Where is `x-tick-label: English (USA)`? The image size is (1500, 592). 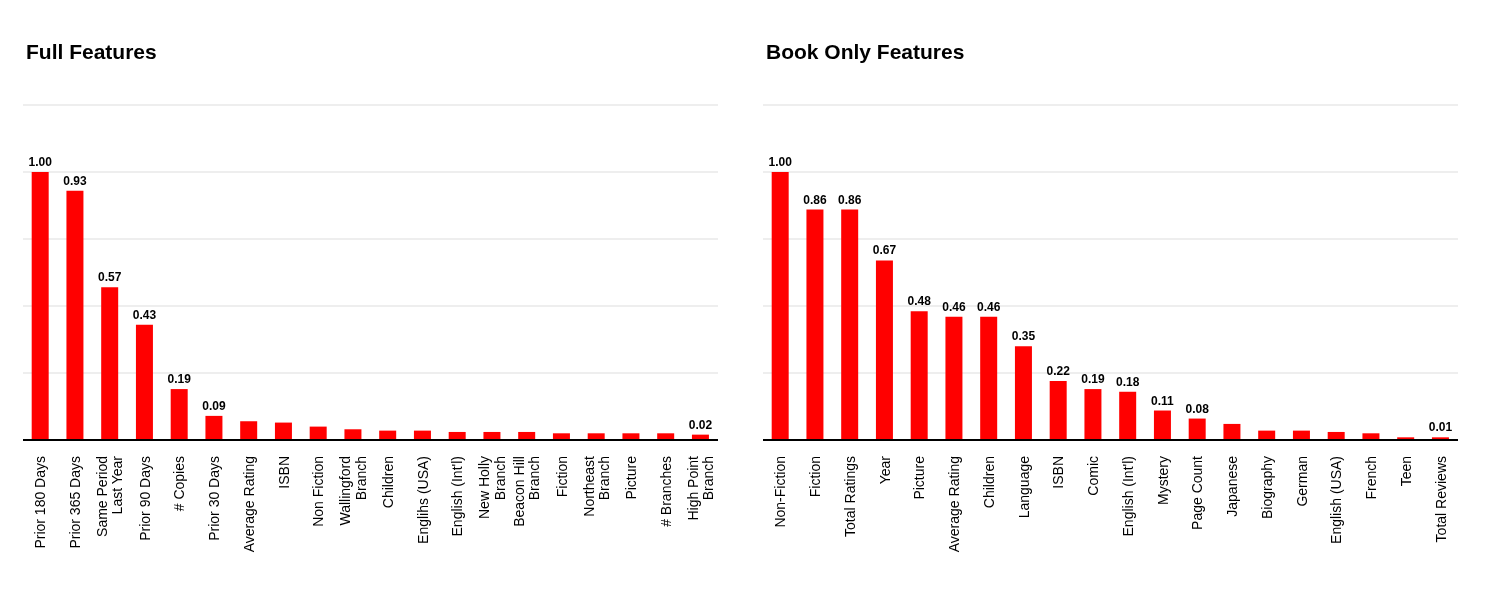
x-tick-label: English (USA) is located at coordinates (1336, 500).